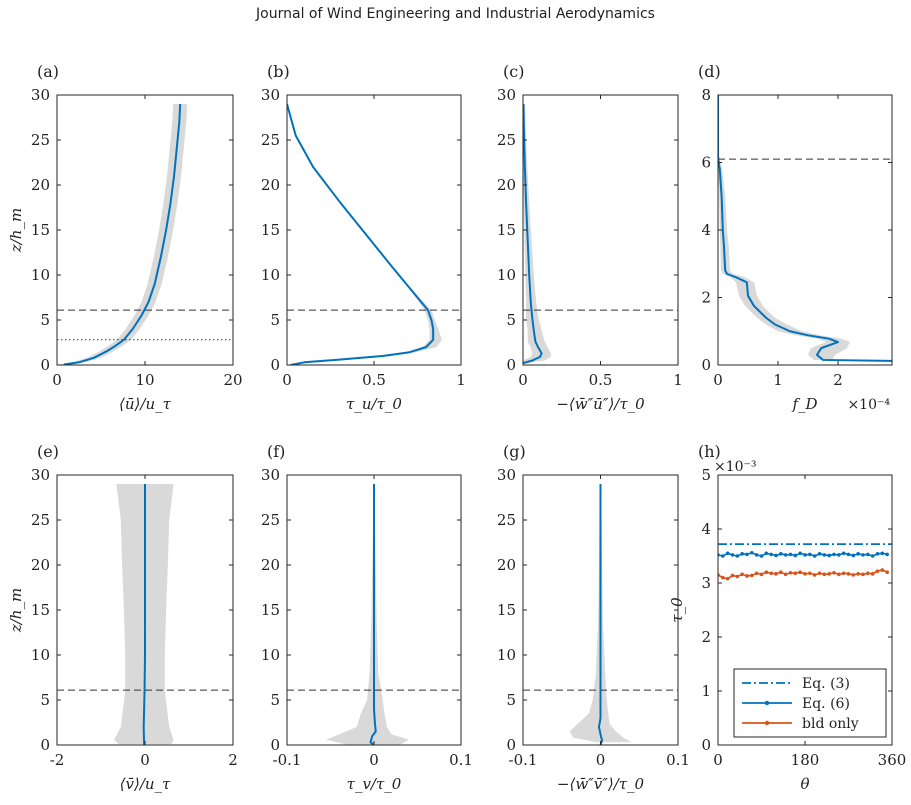 The height and width of the screenshot is (805, 911). I want to click on x-tick-label: 180, so click(805, 760).